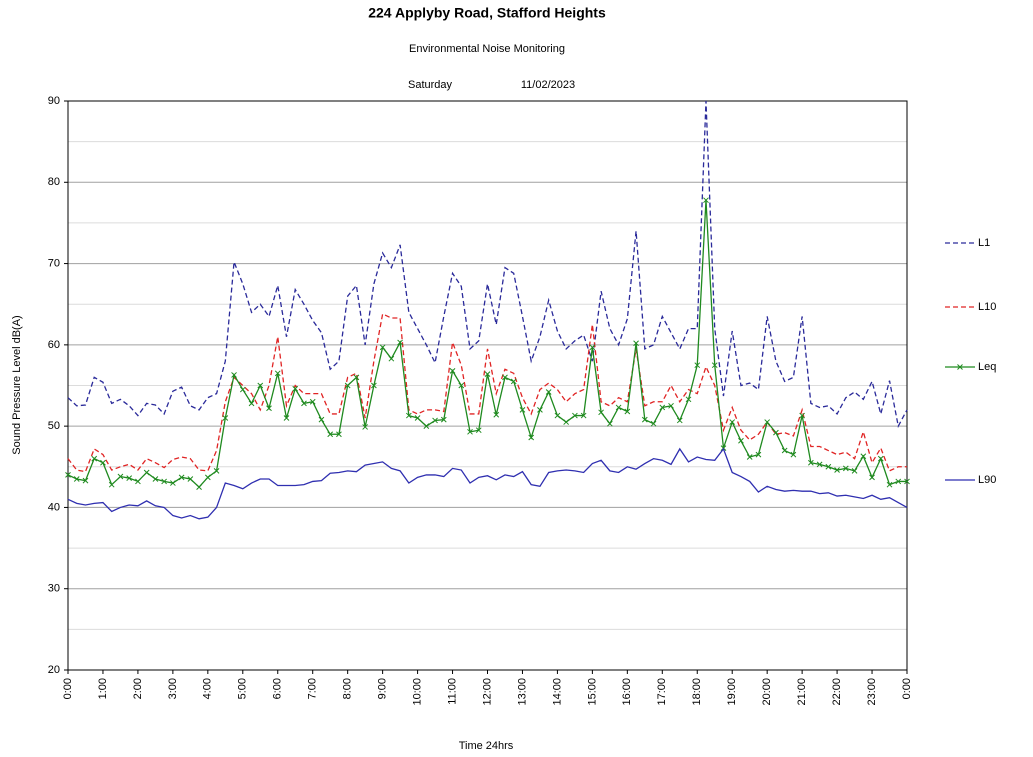  What do you see at coordinates (697, 692) in the screenshot?
I see `x-tick-label: 18:00` at bounding box center [697, 692].